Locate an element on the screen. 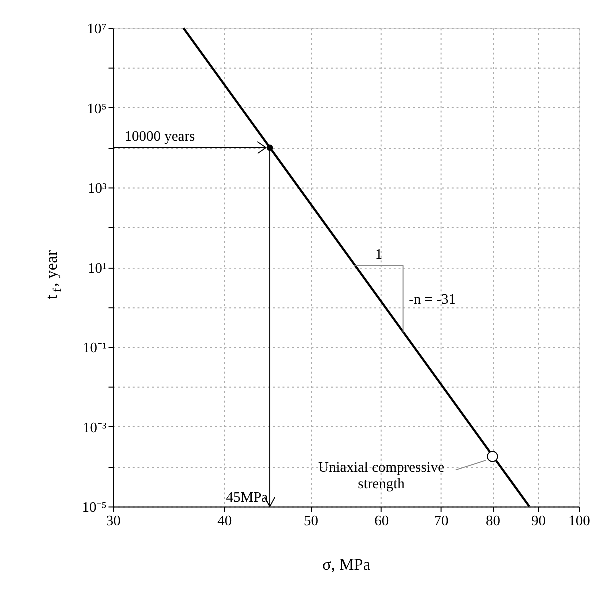  x-tick-label: 50 is located at coordinates (311, 522).